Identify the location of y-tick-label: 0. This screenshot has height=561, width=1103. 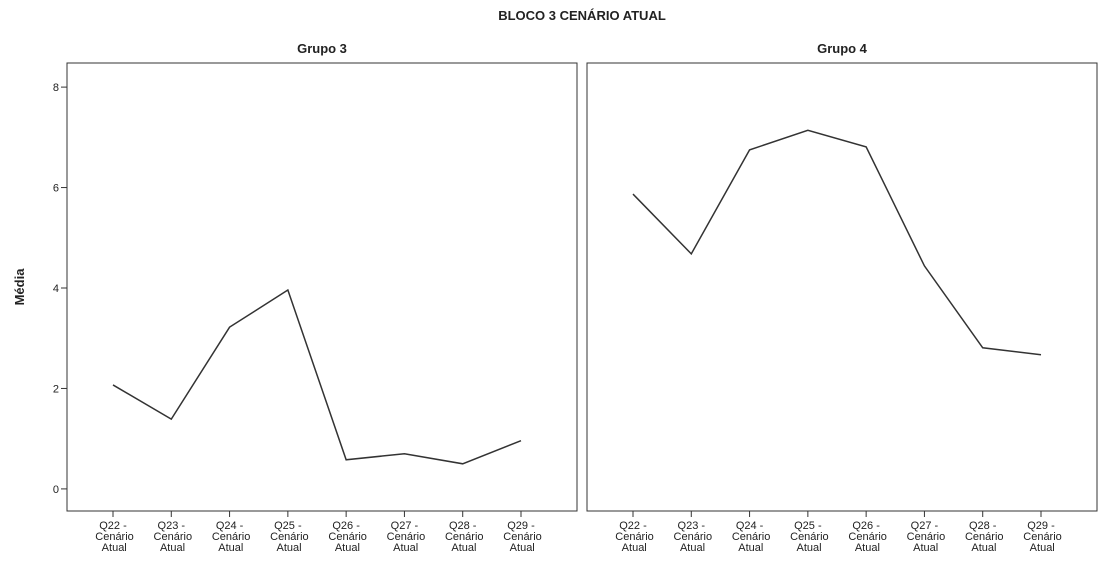
(56, 490).